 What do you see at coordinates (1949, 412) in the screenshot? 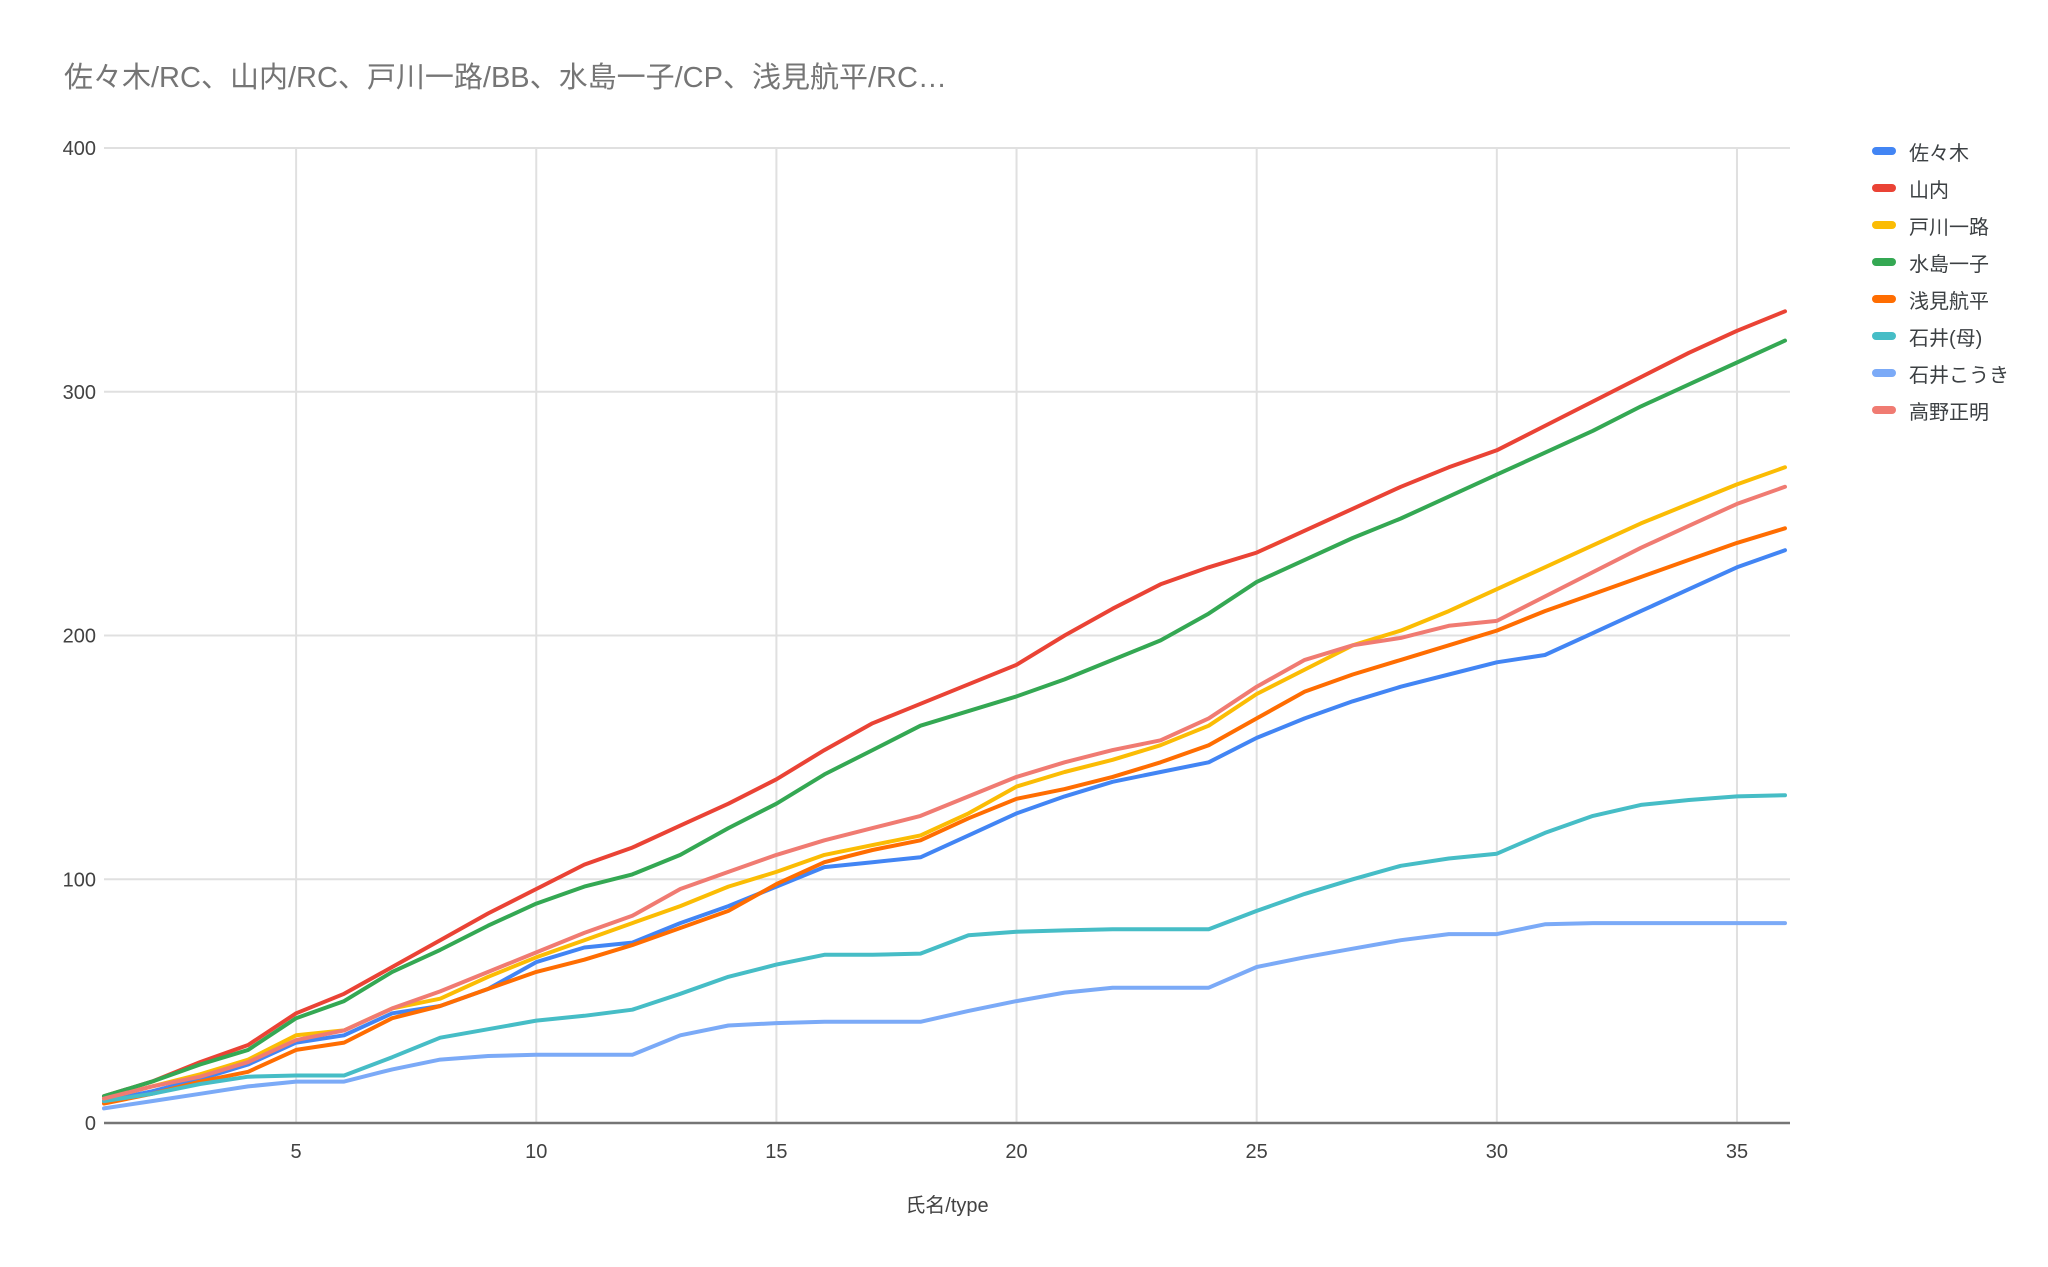
I see `legend-label: 高野正明` at bounding box center [1949, 412].